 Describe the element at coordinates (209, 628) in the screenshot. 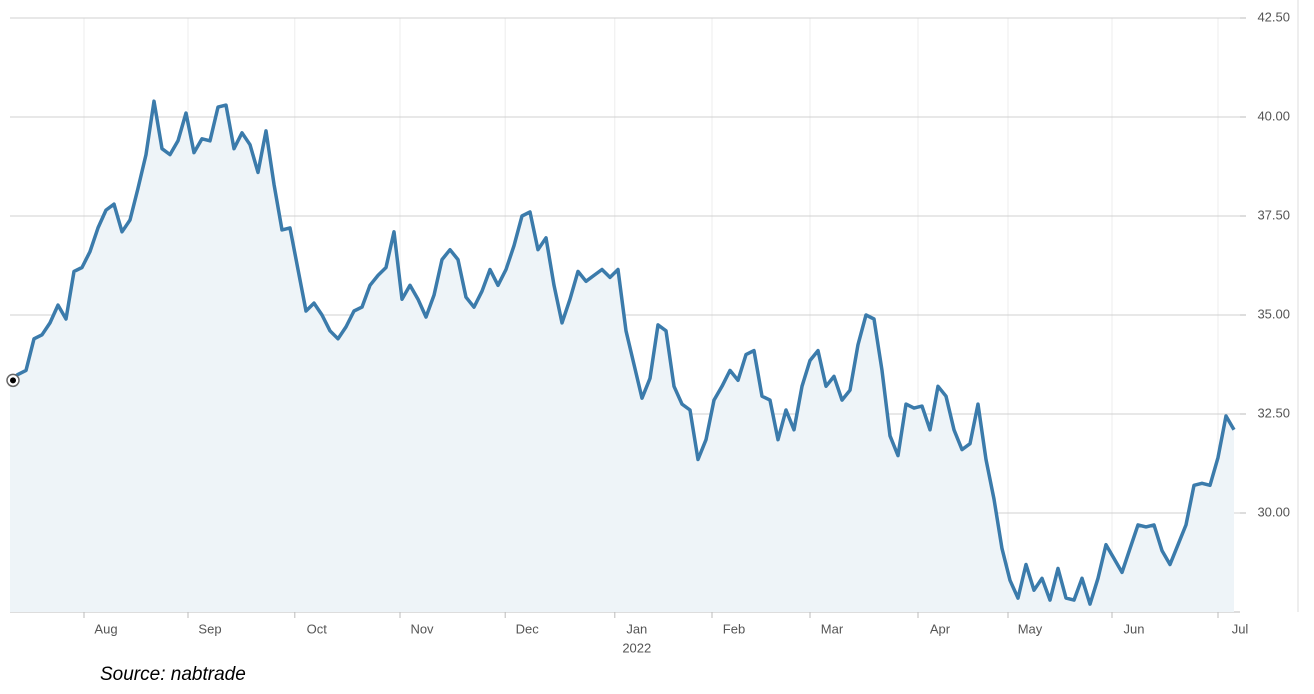

I see `x-tick-label: Sep` at that location.